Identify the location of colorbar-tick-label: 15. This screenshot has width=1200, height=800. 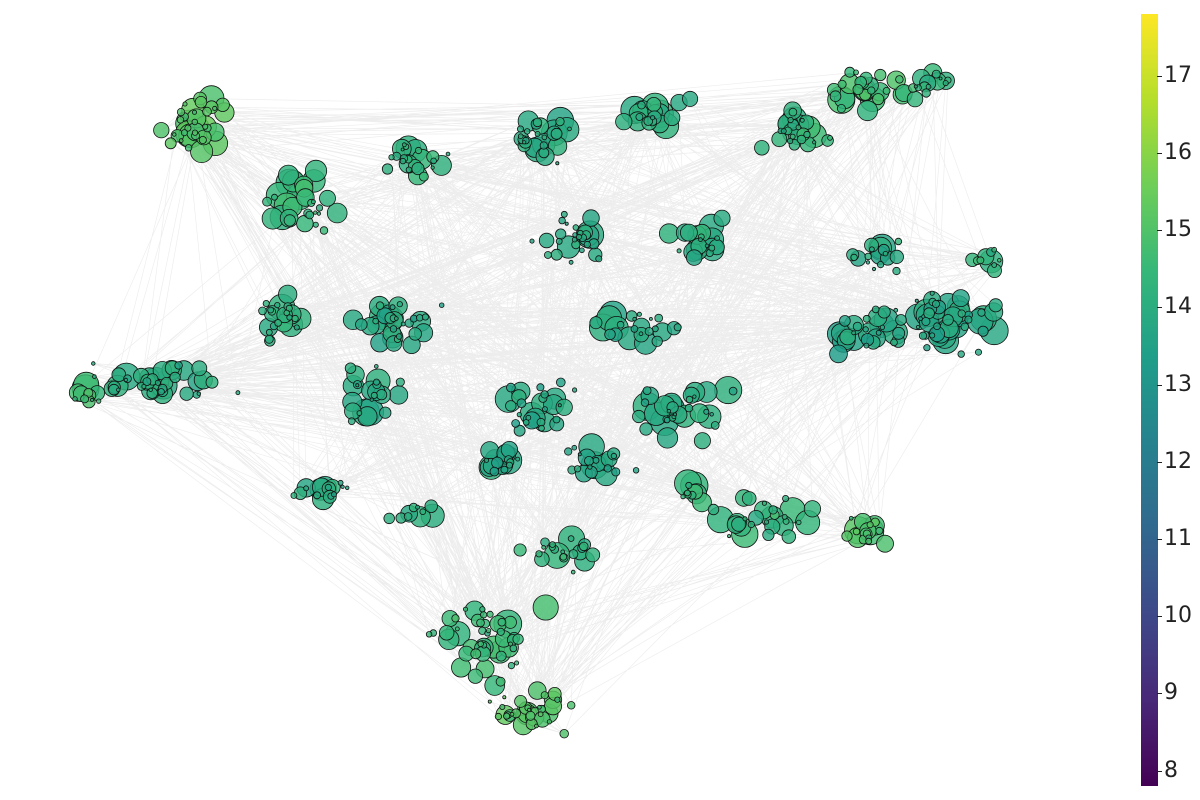
(1178, 230).